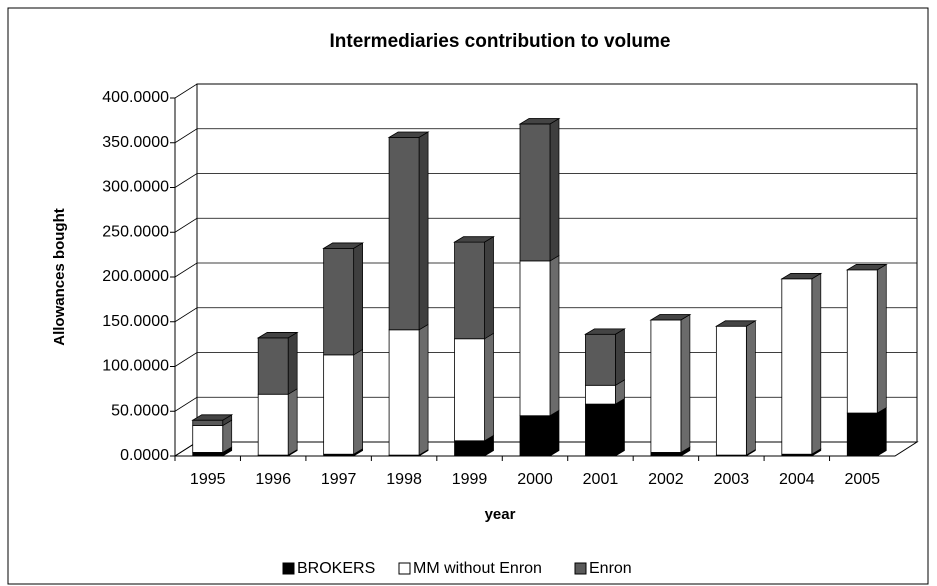  I want to click on x-tick-label: 2003, so click(732, 479).